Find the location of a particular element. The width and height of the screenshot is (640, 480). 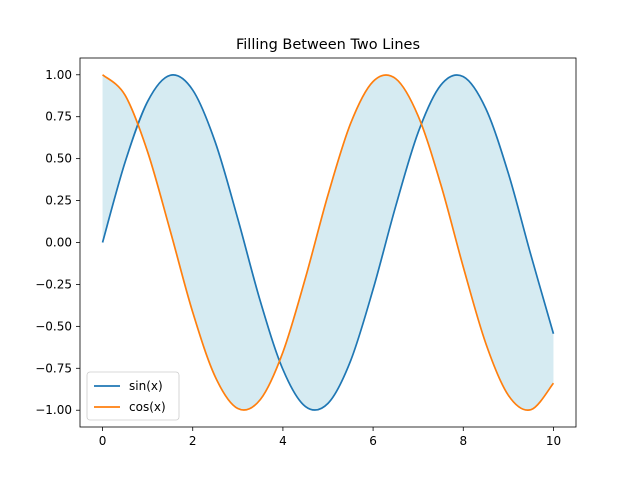

legend-box is located at coordinates (133, 396).